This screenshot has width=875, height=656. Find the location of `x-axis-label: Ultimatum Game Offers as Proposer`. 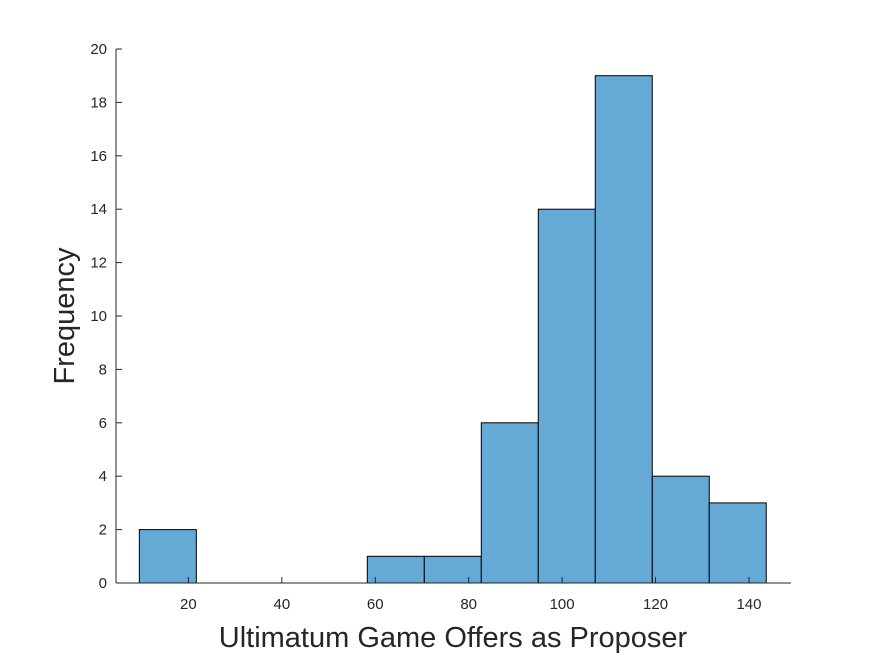

x-axis-label: Ultimatum Game Offers as Proposer is located at coordinates (453, 638).